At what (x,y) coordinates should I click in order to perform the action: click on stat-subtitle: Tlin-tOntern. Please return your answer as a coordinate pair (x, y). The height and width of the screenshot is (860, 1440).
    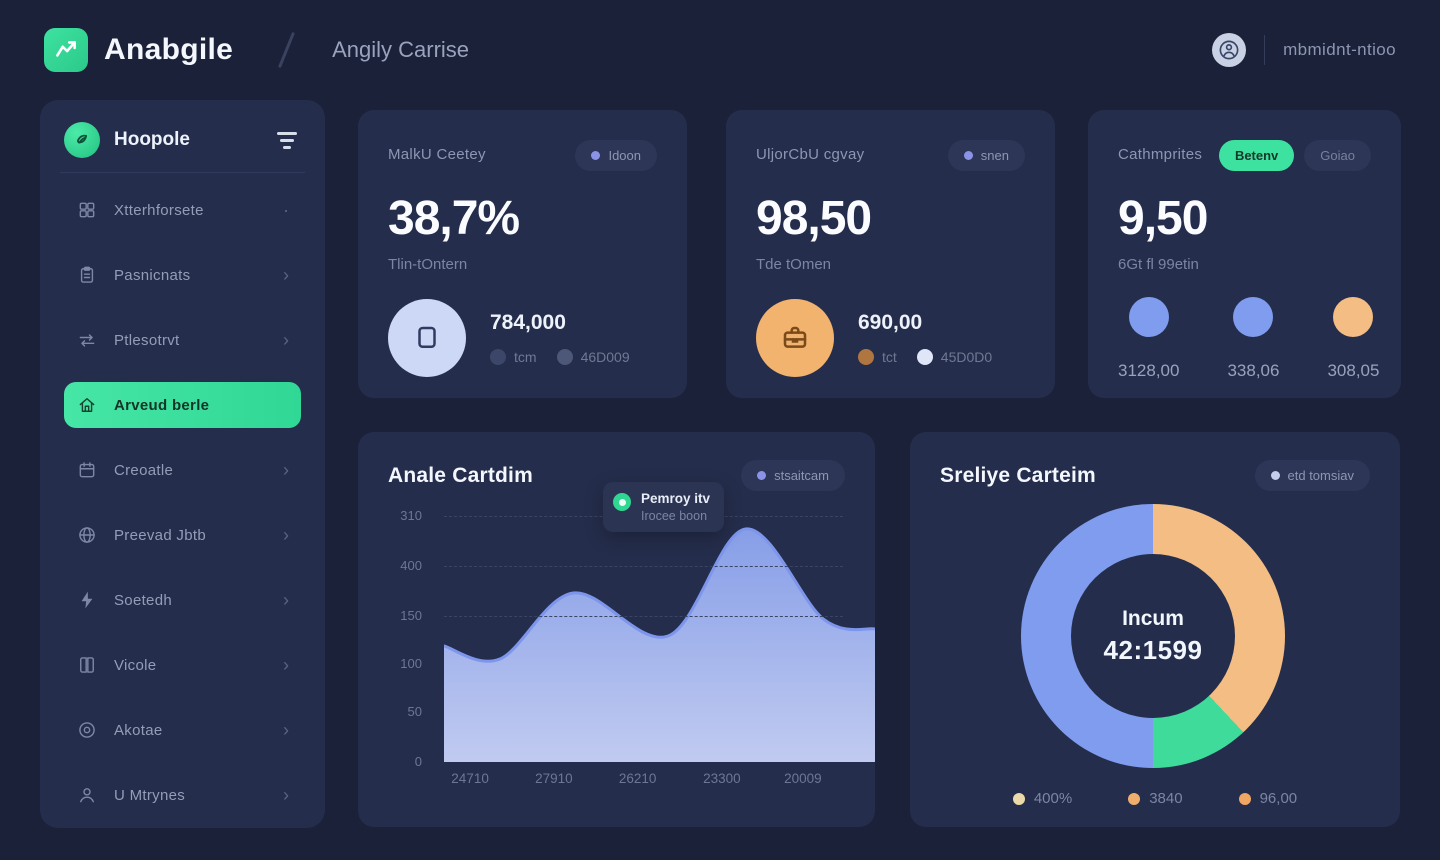
    Looking at the image, I should click on (428, 264).